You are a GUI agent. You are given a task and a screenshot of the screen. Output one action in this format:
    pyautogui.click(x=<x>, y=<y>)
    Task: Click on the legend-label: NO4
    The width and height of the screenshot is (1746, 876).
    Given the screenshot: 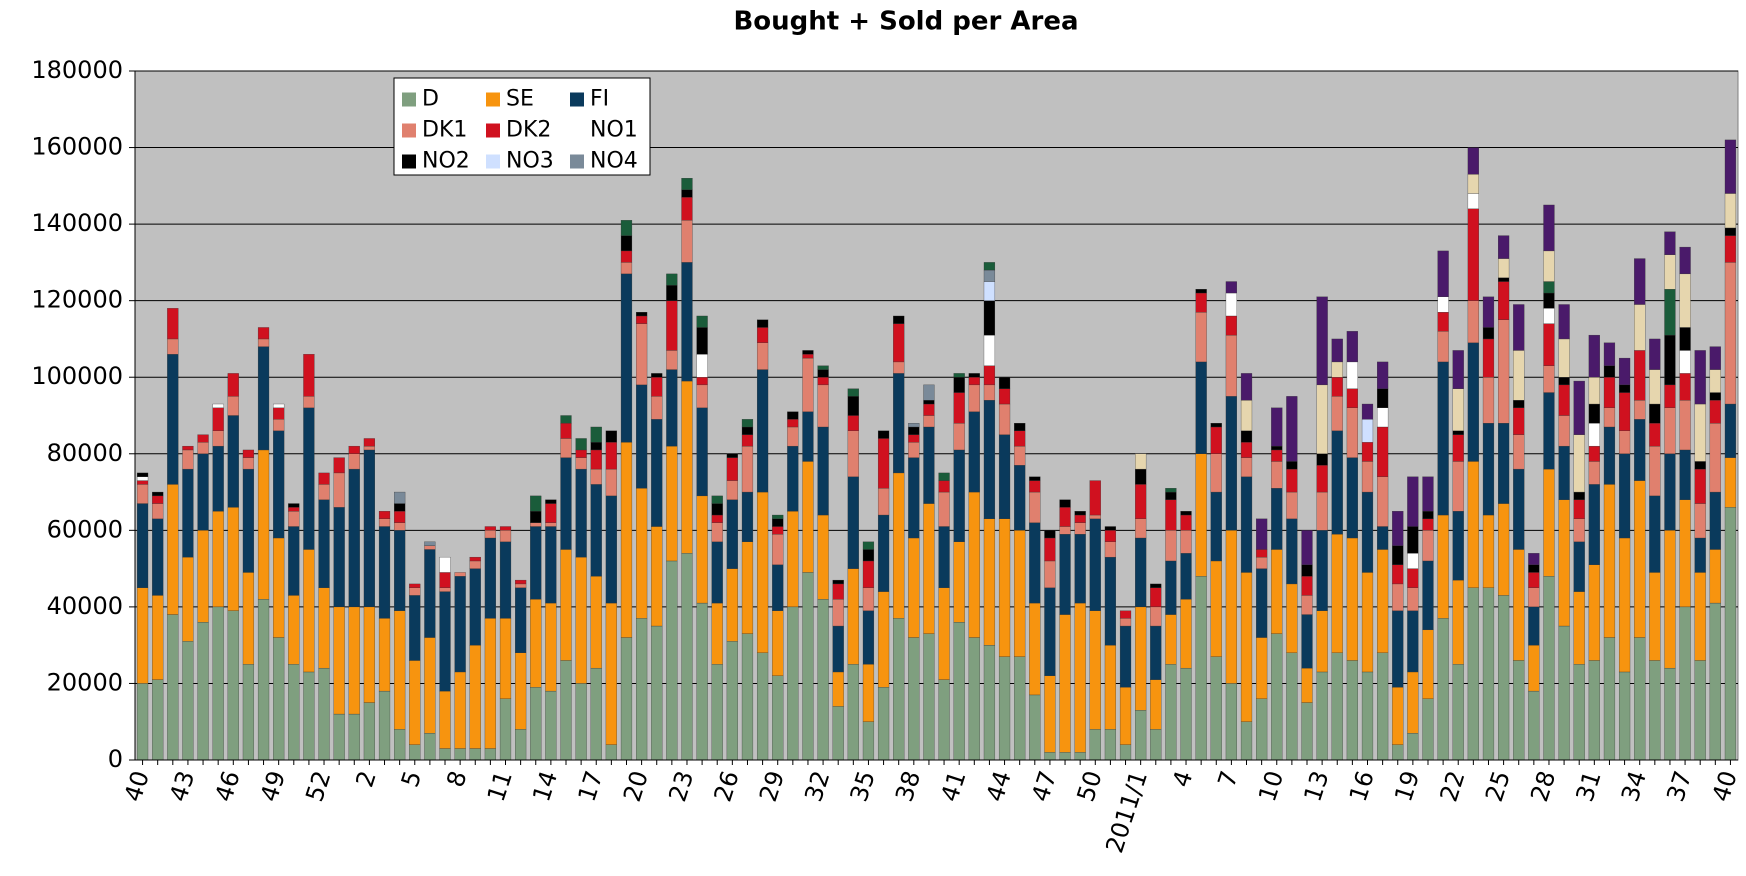 What is the action you would take?
    pyautogui.click(x=614, y=161)
    